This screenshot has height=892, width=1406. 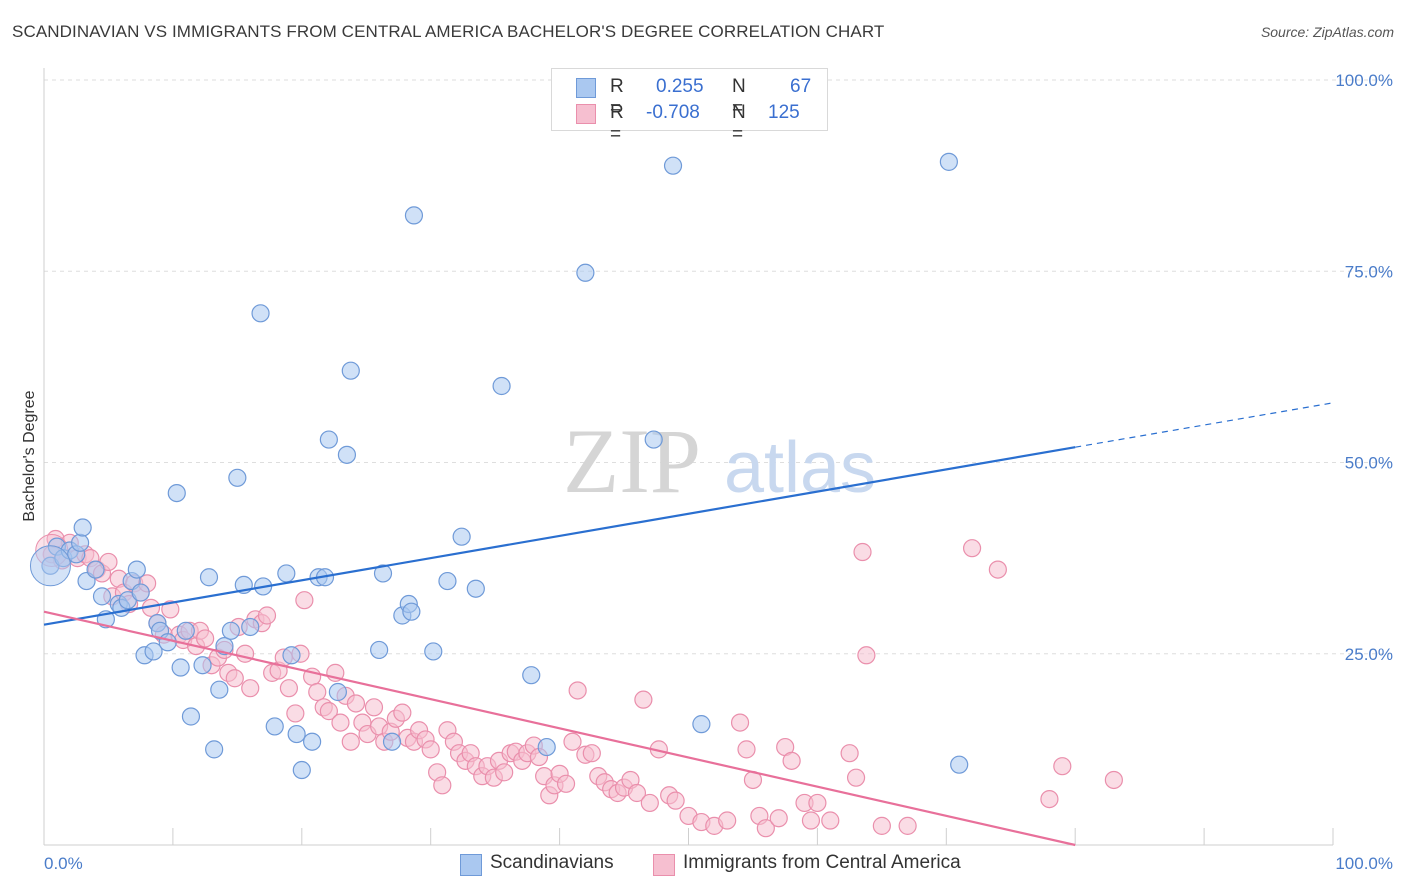 I want to click on legend-n-value: 125, so click(x=784, y=112).